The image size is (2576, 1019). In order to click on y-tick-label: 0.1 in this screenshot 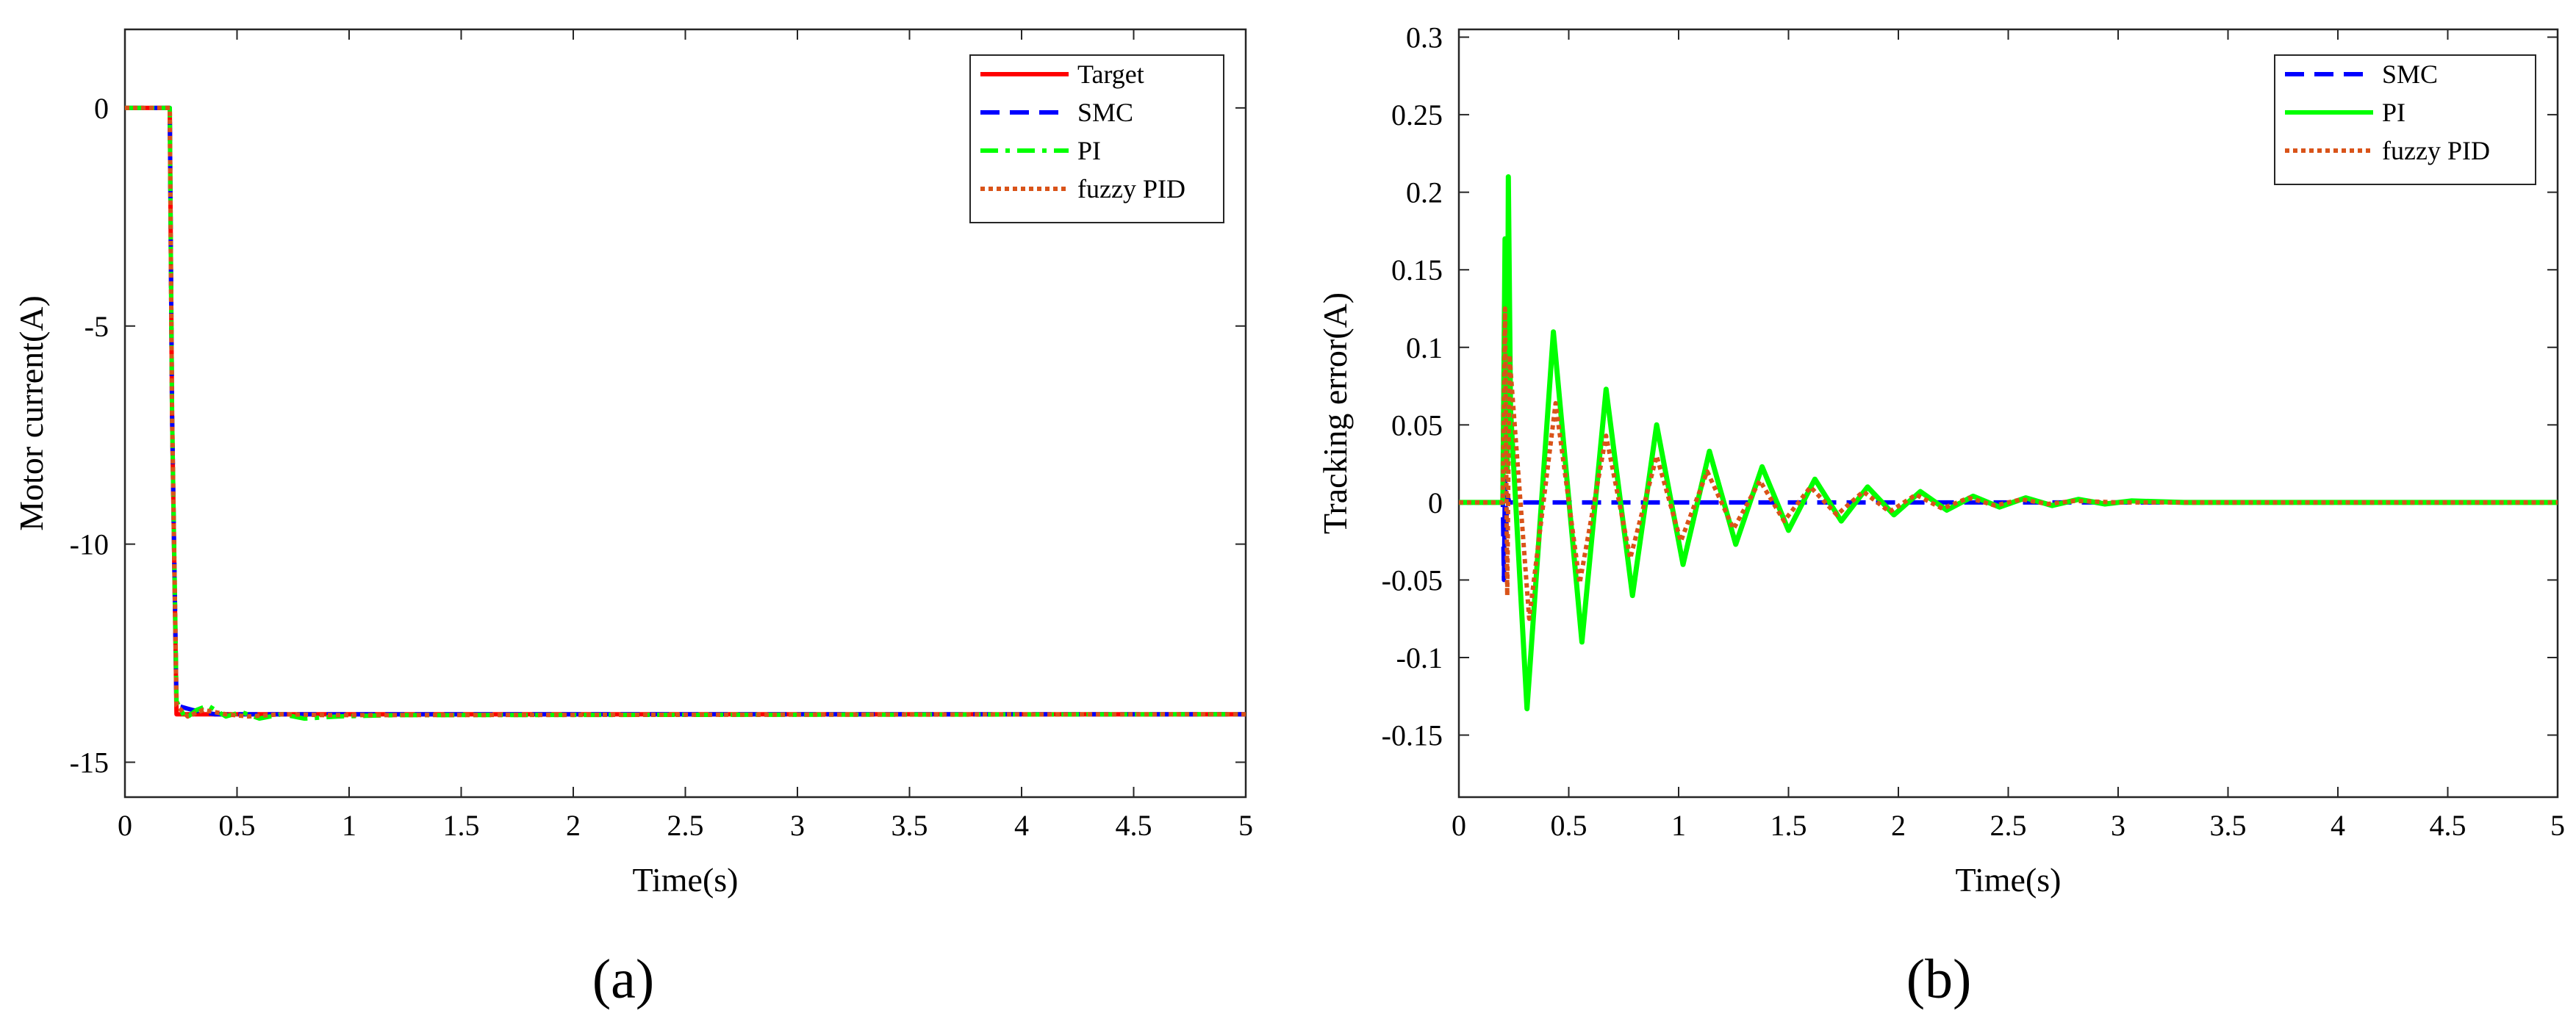, I will do `click(1424, 347)`.